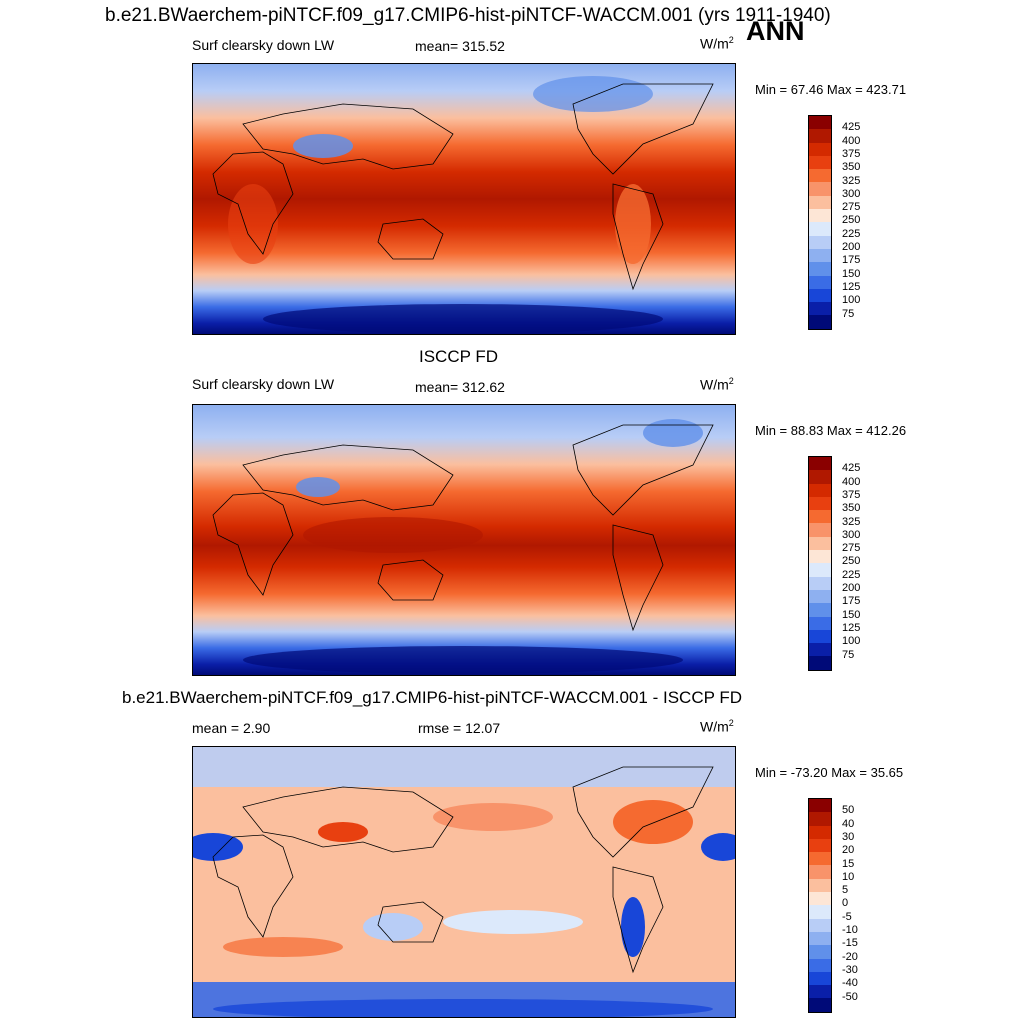 This screenshot has width=1024, height=1024. What do you see at coordinates (848, 836) in the screenshot?
I see `colorbar-tick-label: 30` at bounding box center [848, 836].